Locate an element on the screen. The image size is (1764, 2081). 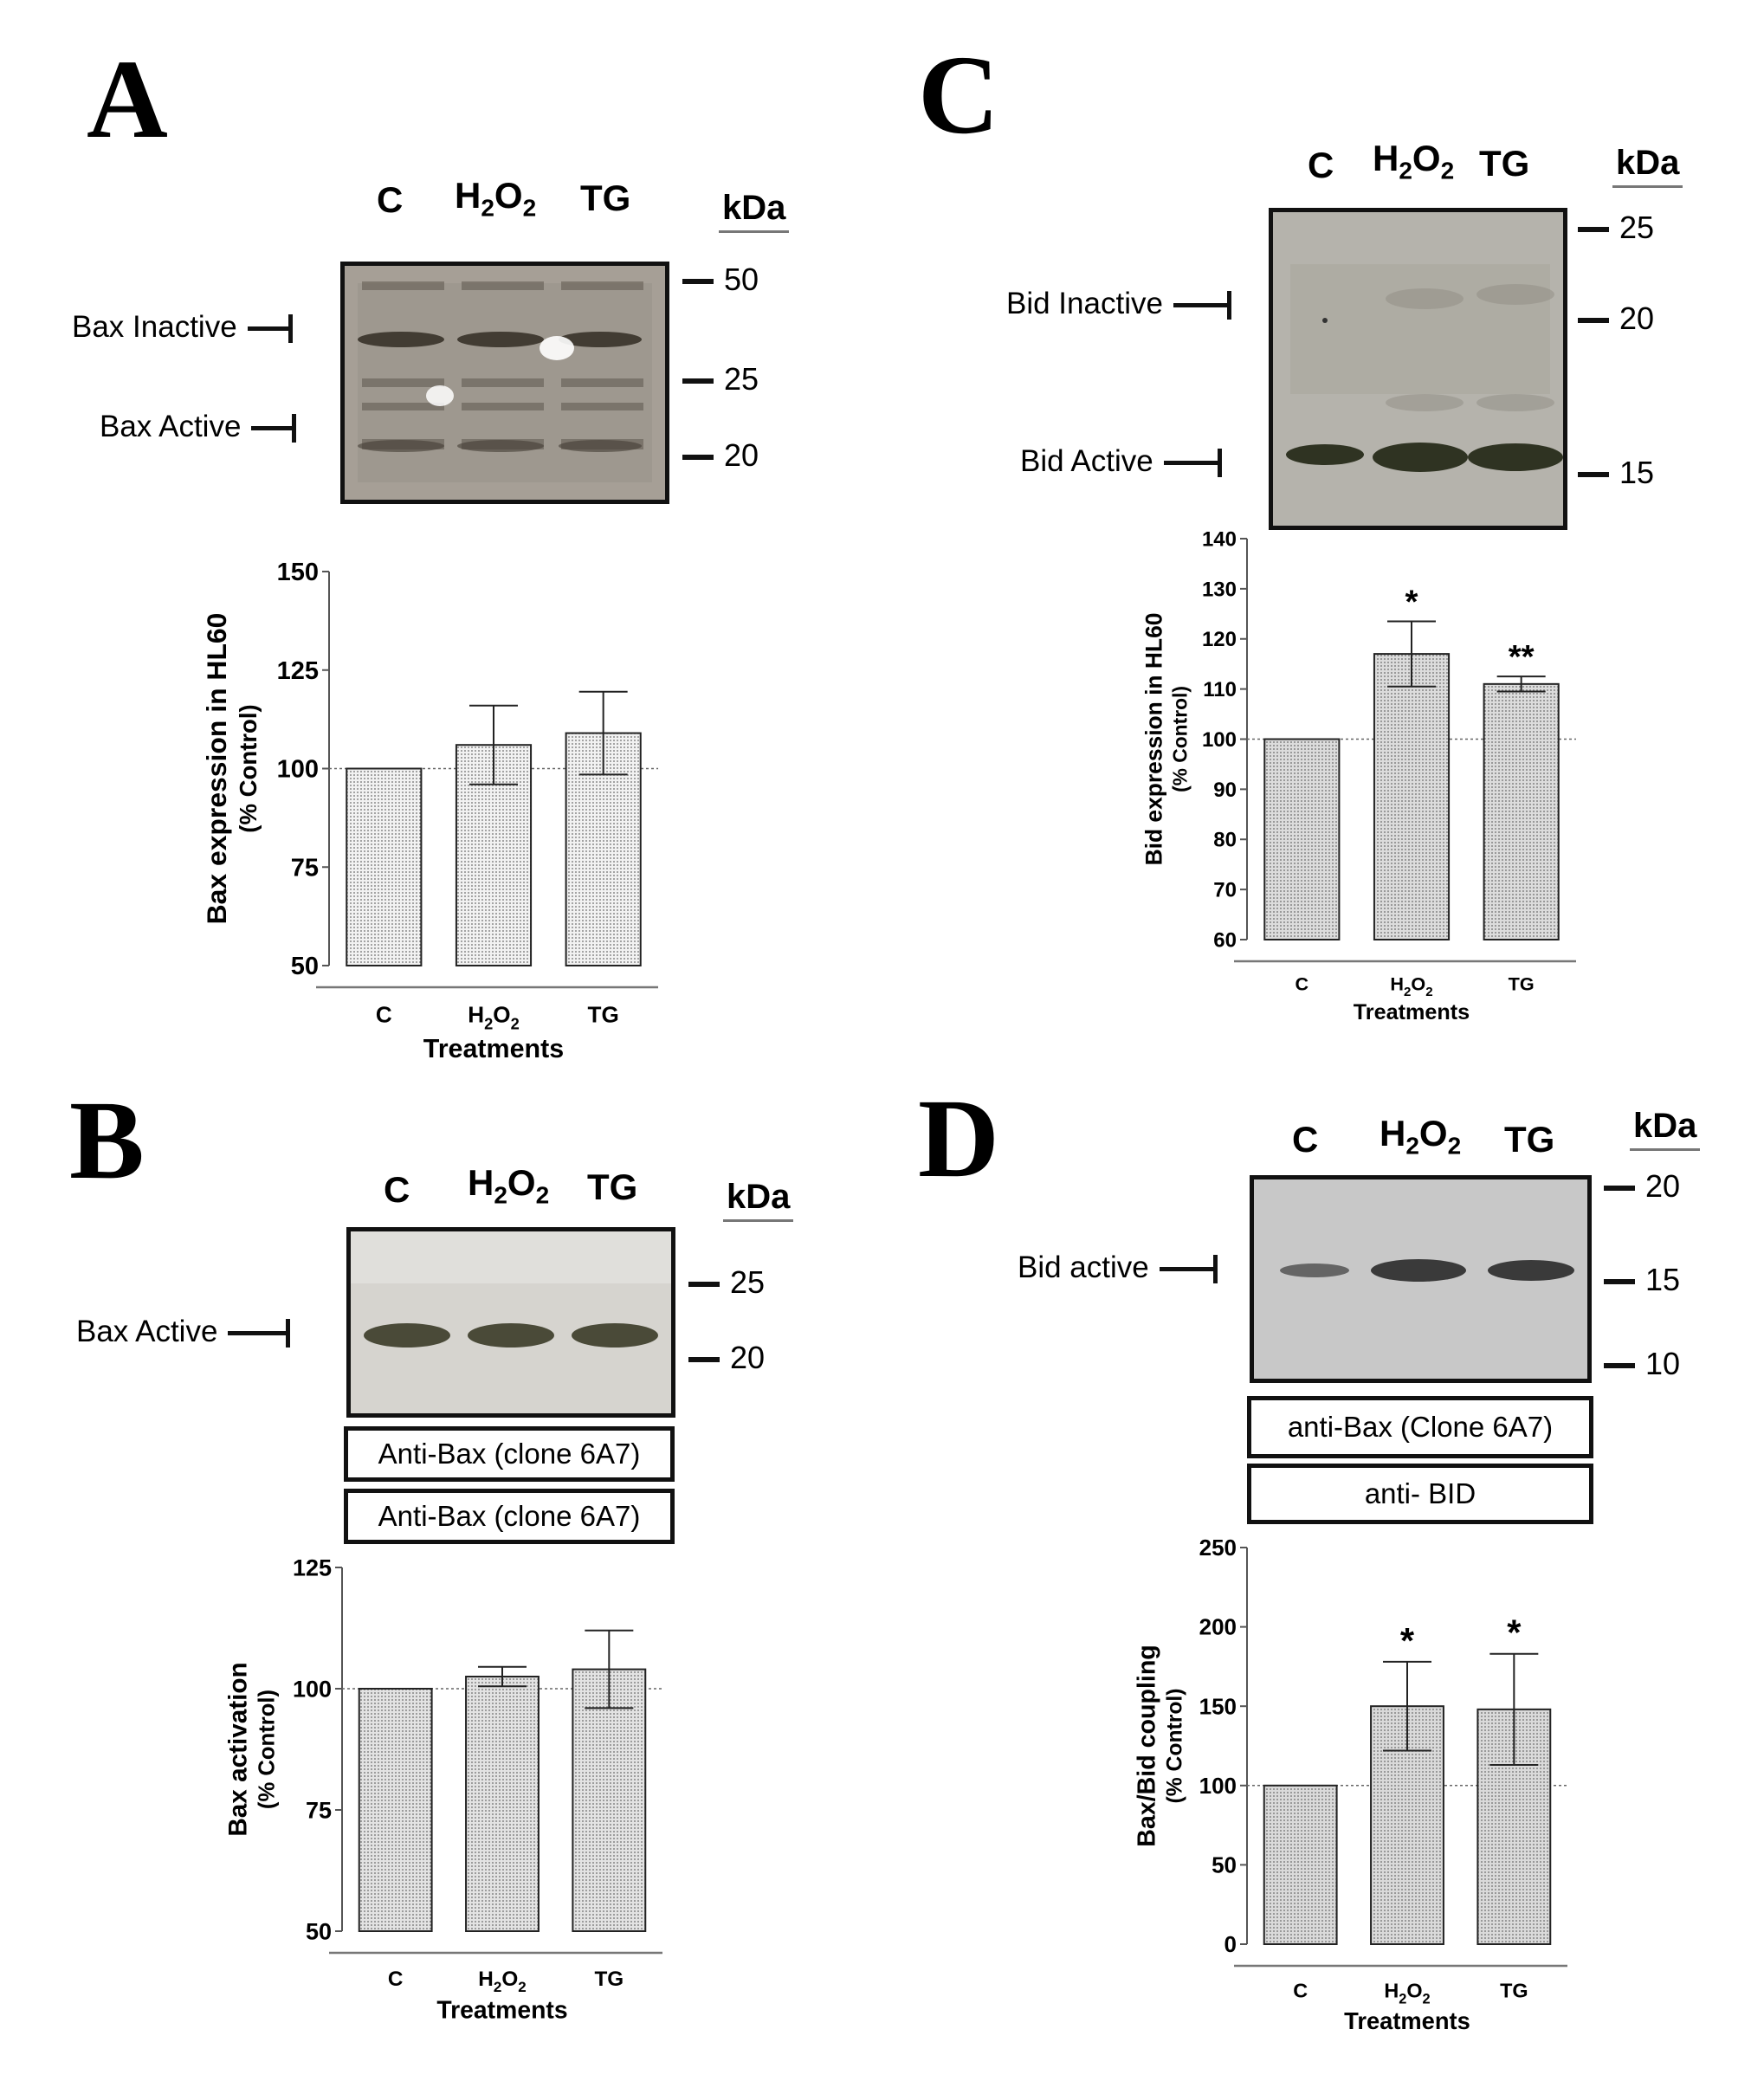
band-label-bax-inactive: Bax Inactive is located at coordinates (182, 327).